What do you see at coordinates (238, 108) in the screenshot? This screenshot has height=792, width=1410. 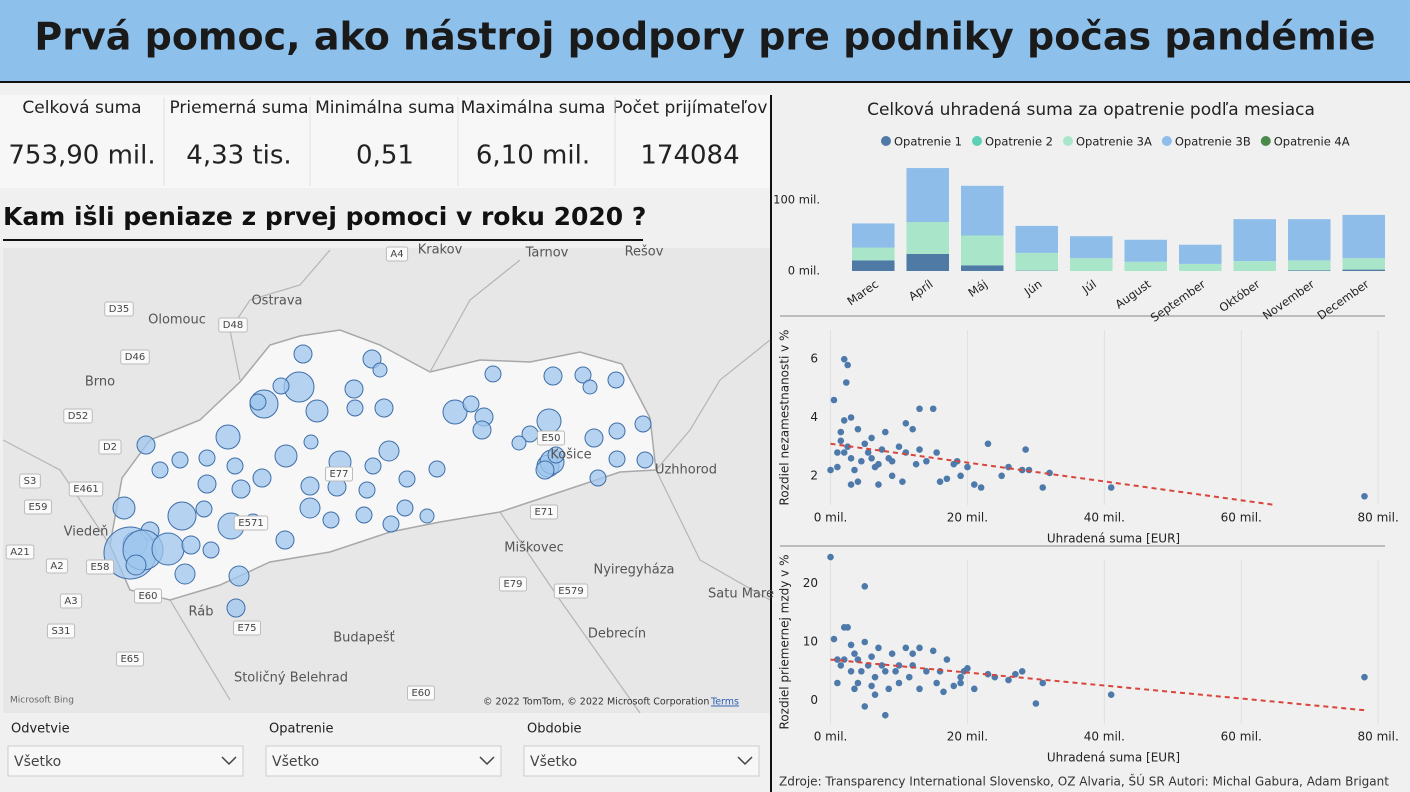 I see `kpi-label: Priemerná suma` at bounding box center [238, 108].